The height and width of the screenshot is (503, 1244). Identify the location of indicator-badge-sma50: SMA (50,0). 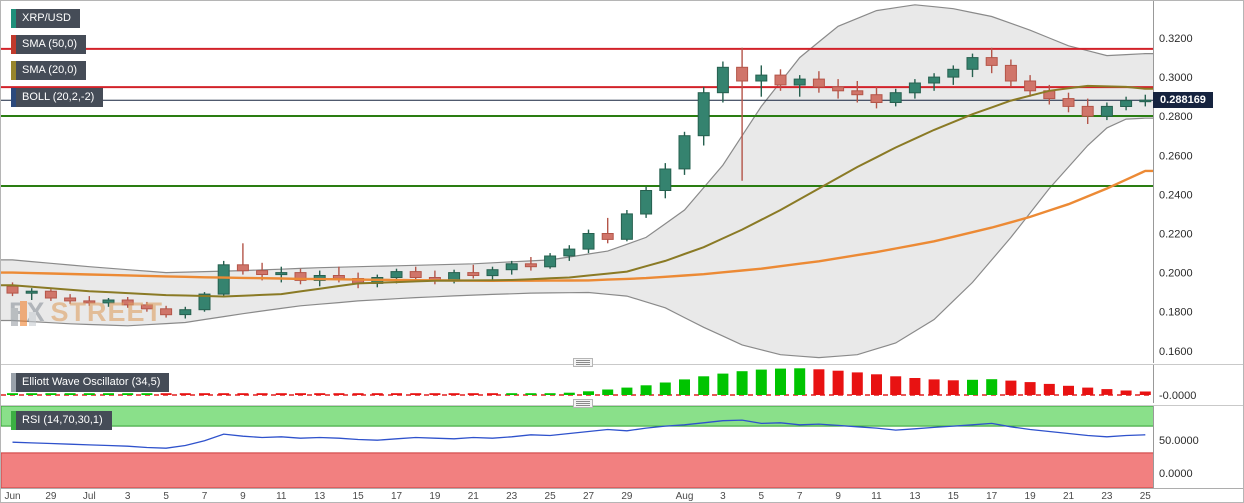
(49, 44).